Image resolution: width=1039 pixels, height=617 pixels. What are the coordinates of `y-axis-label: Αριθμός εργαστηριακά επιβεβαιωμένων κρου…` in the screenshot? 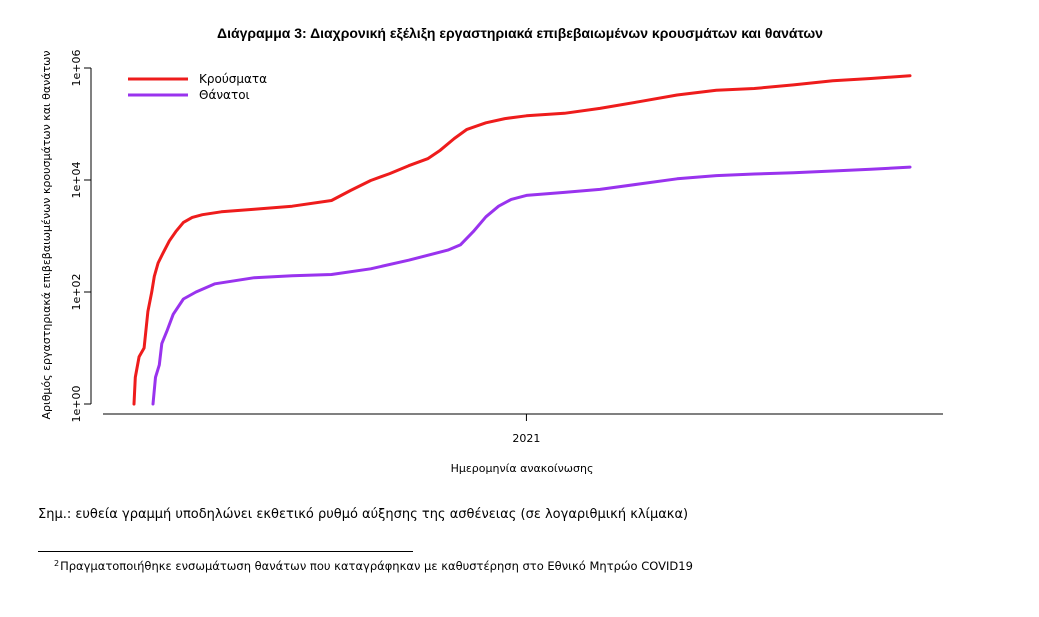 It's located at (46, 234).